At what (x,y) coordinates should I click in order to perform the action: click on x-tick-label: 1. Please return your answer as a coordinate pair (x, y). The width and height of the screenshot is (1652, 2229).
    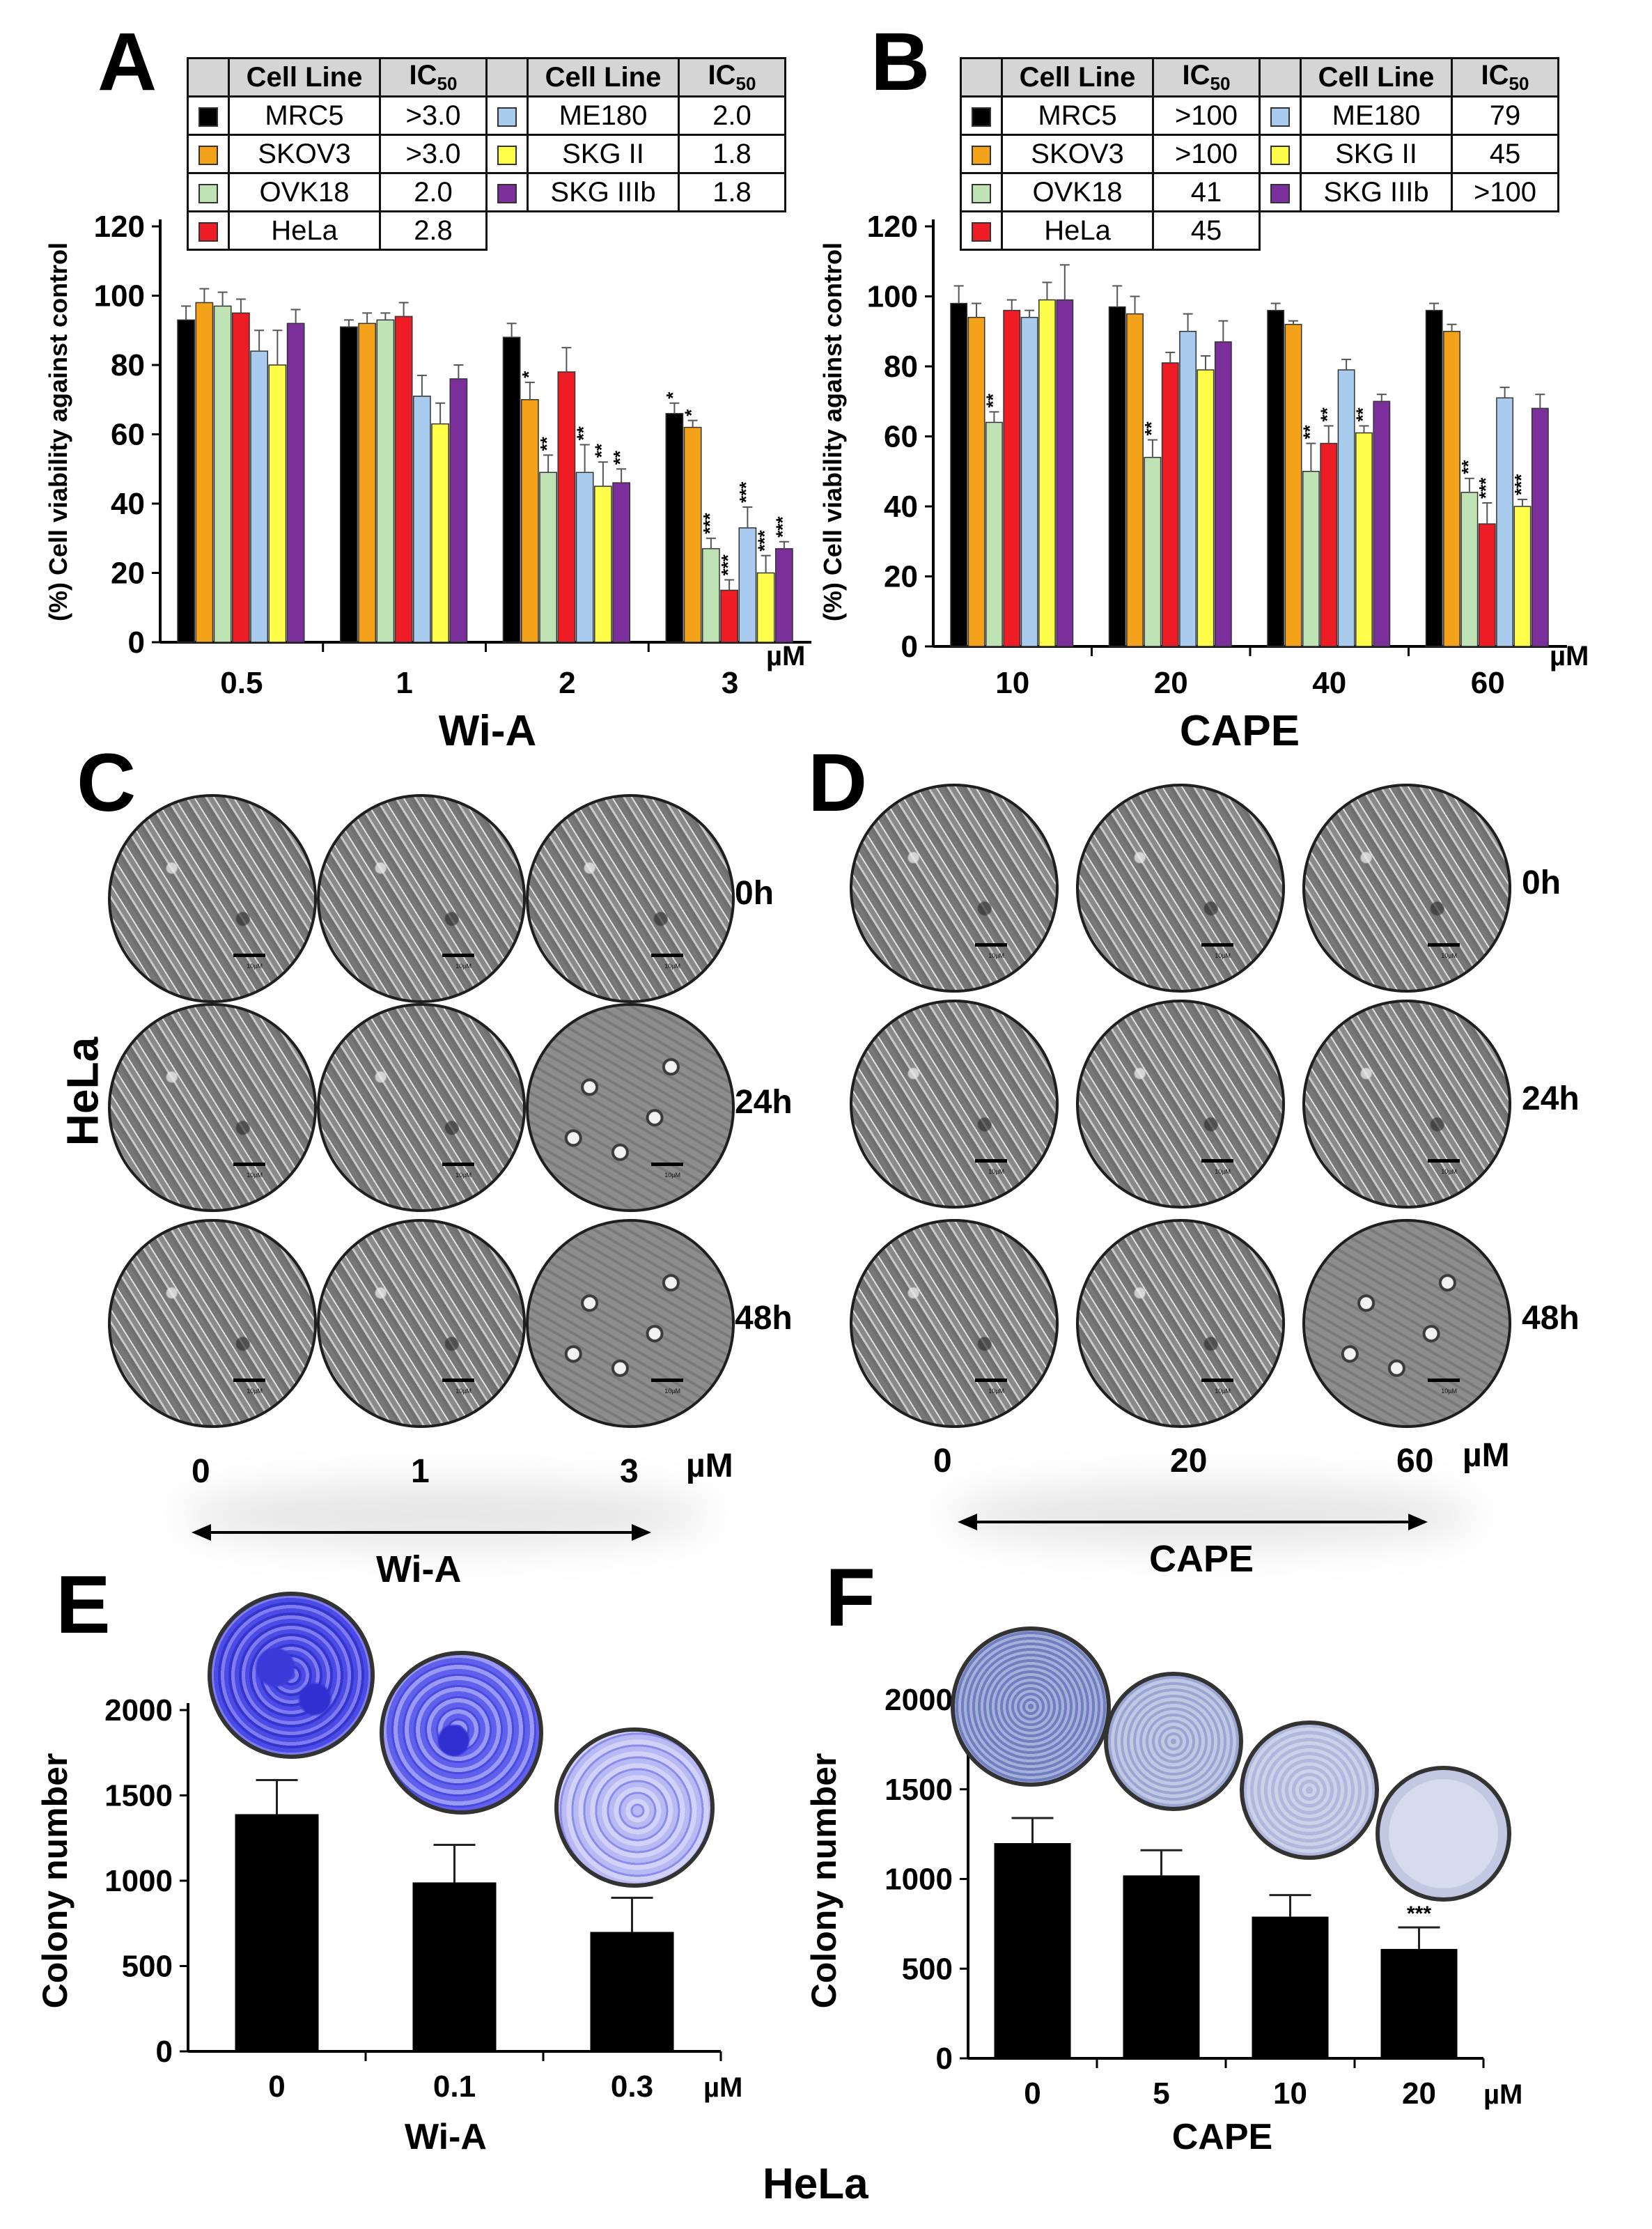
    Looking at the image, I should click on (404, 683).